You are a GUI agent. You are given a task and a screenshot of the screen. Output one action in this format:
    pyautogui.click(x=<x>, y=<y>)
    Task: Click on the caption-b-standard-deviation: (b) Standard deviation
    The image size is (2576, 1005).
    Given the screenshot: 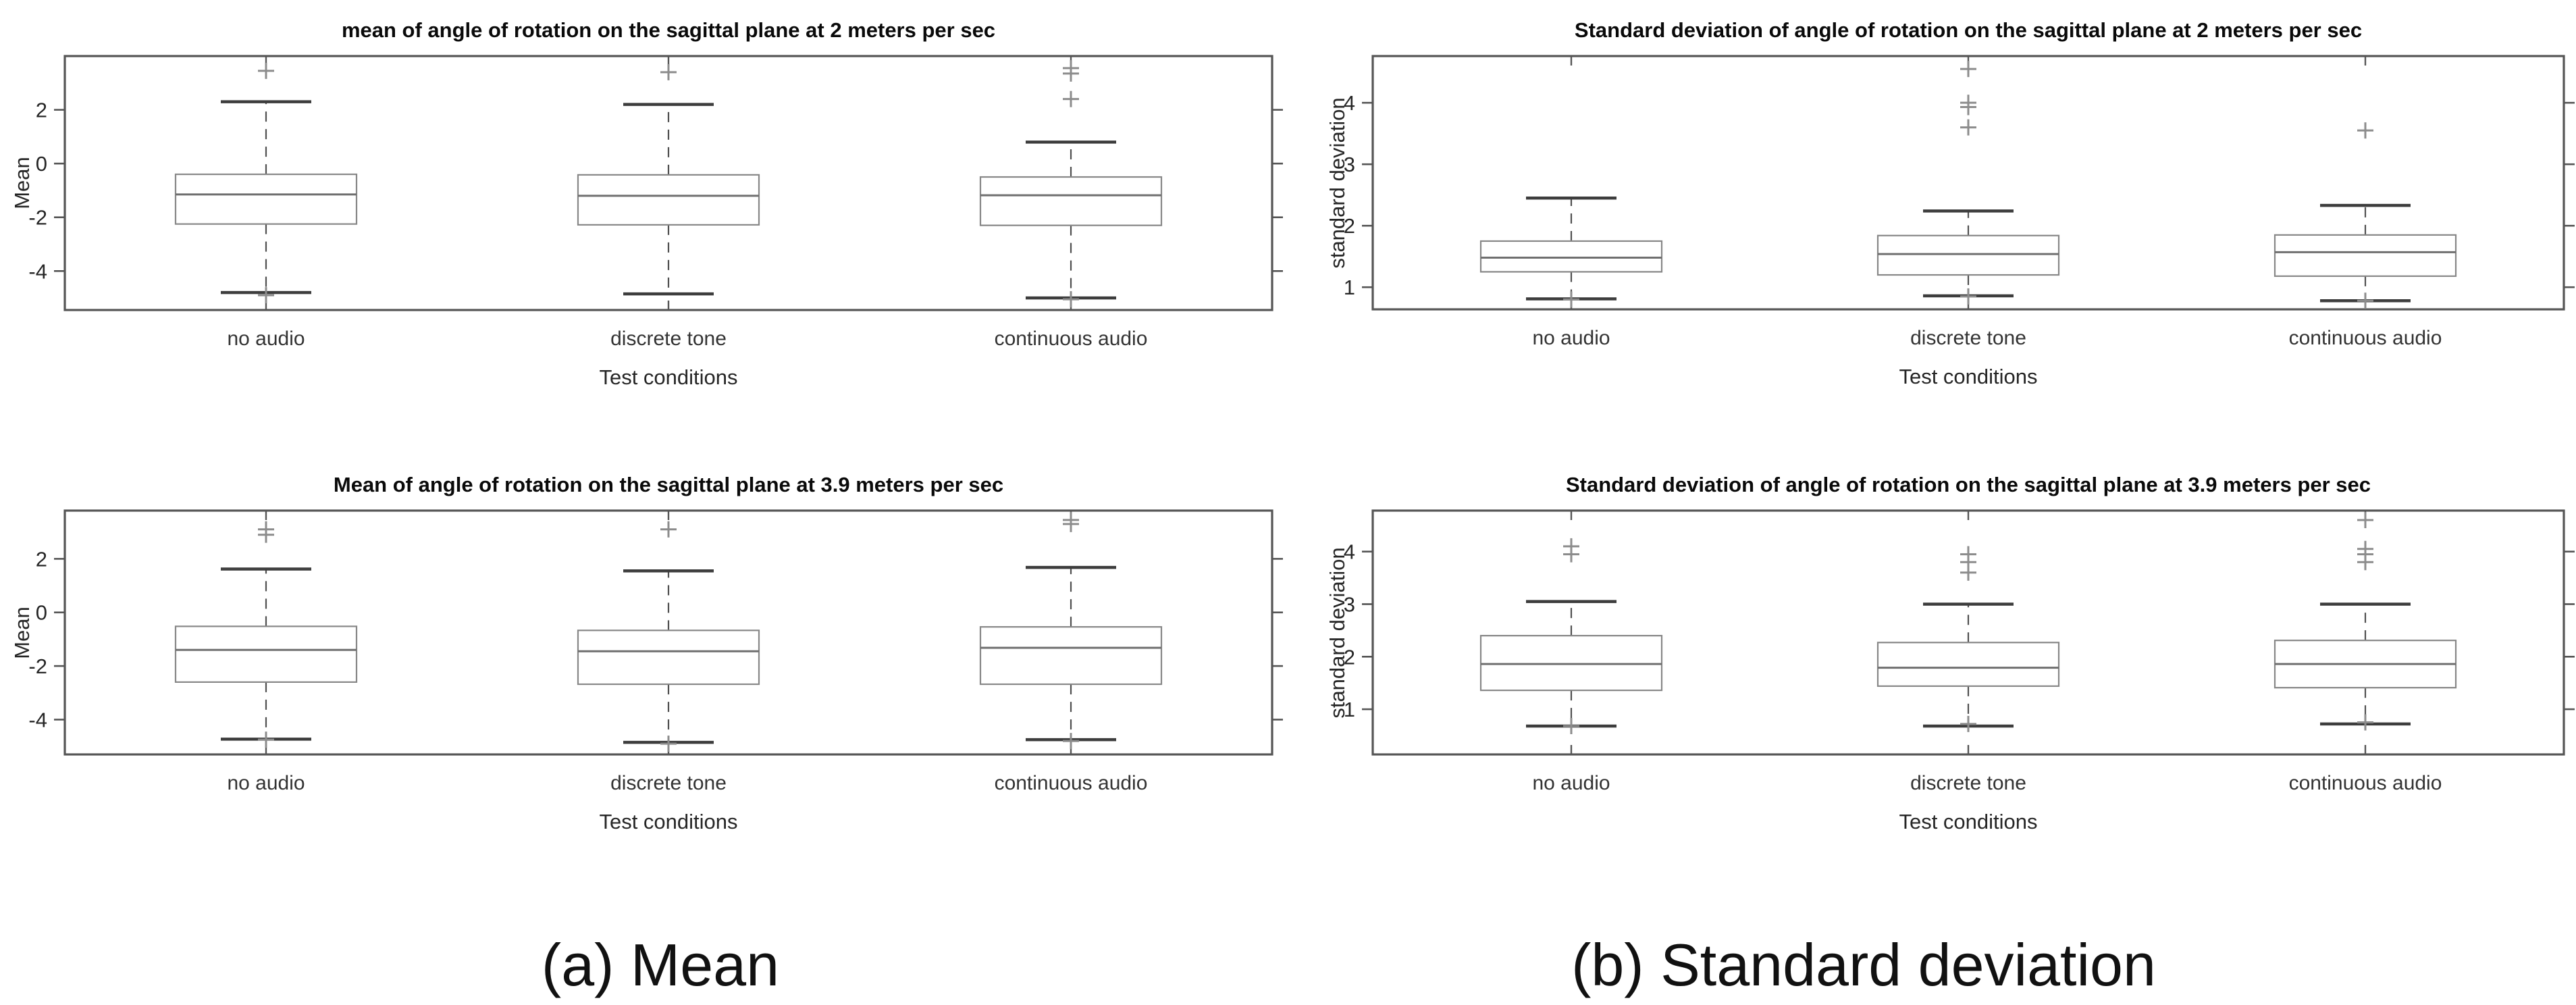 What is the action you would take?
    pyautogui.click(x=1863, y=964)
    